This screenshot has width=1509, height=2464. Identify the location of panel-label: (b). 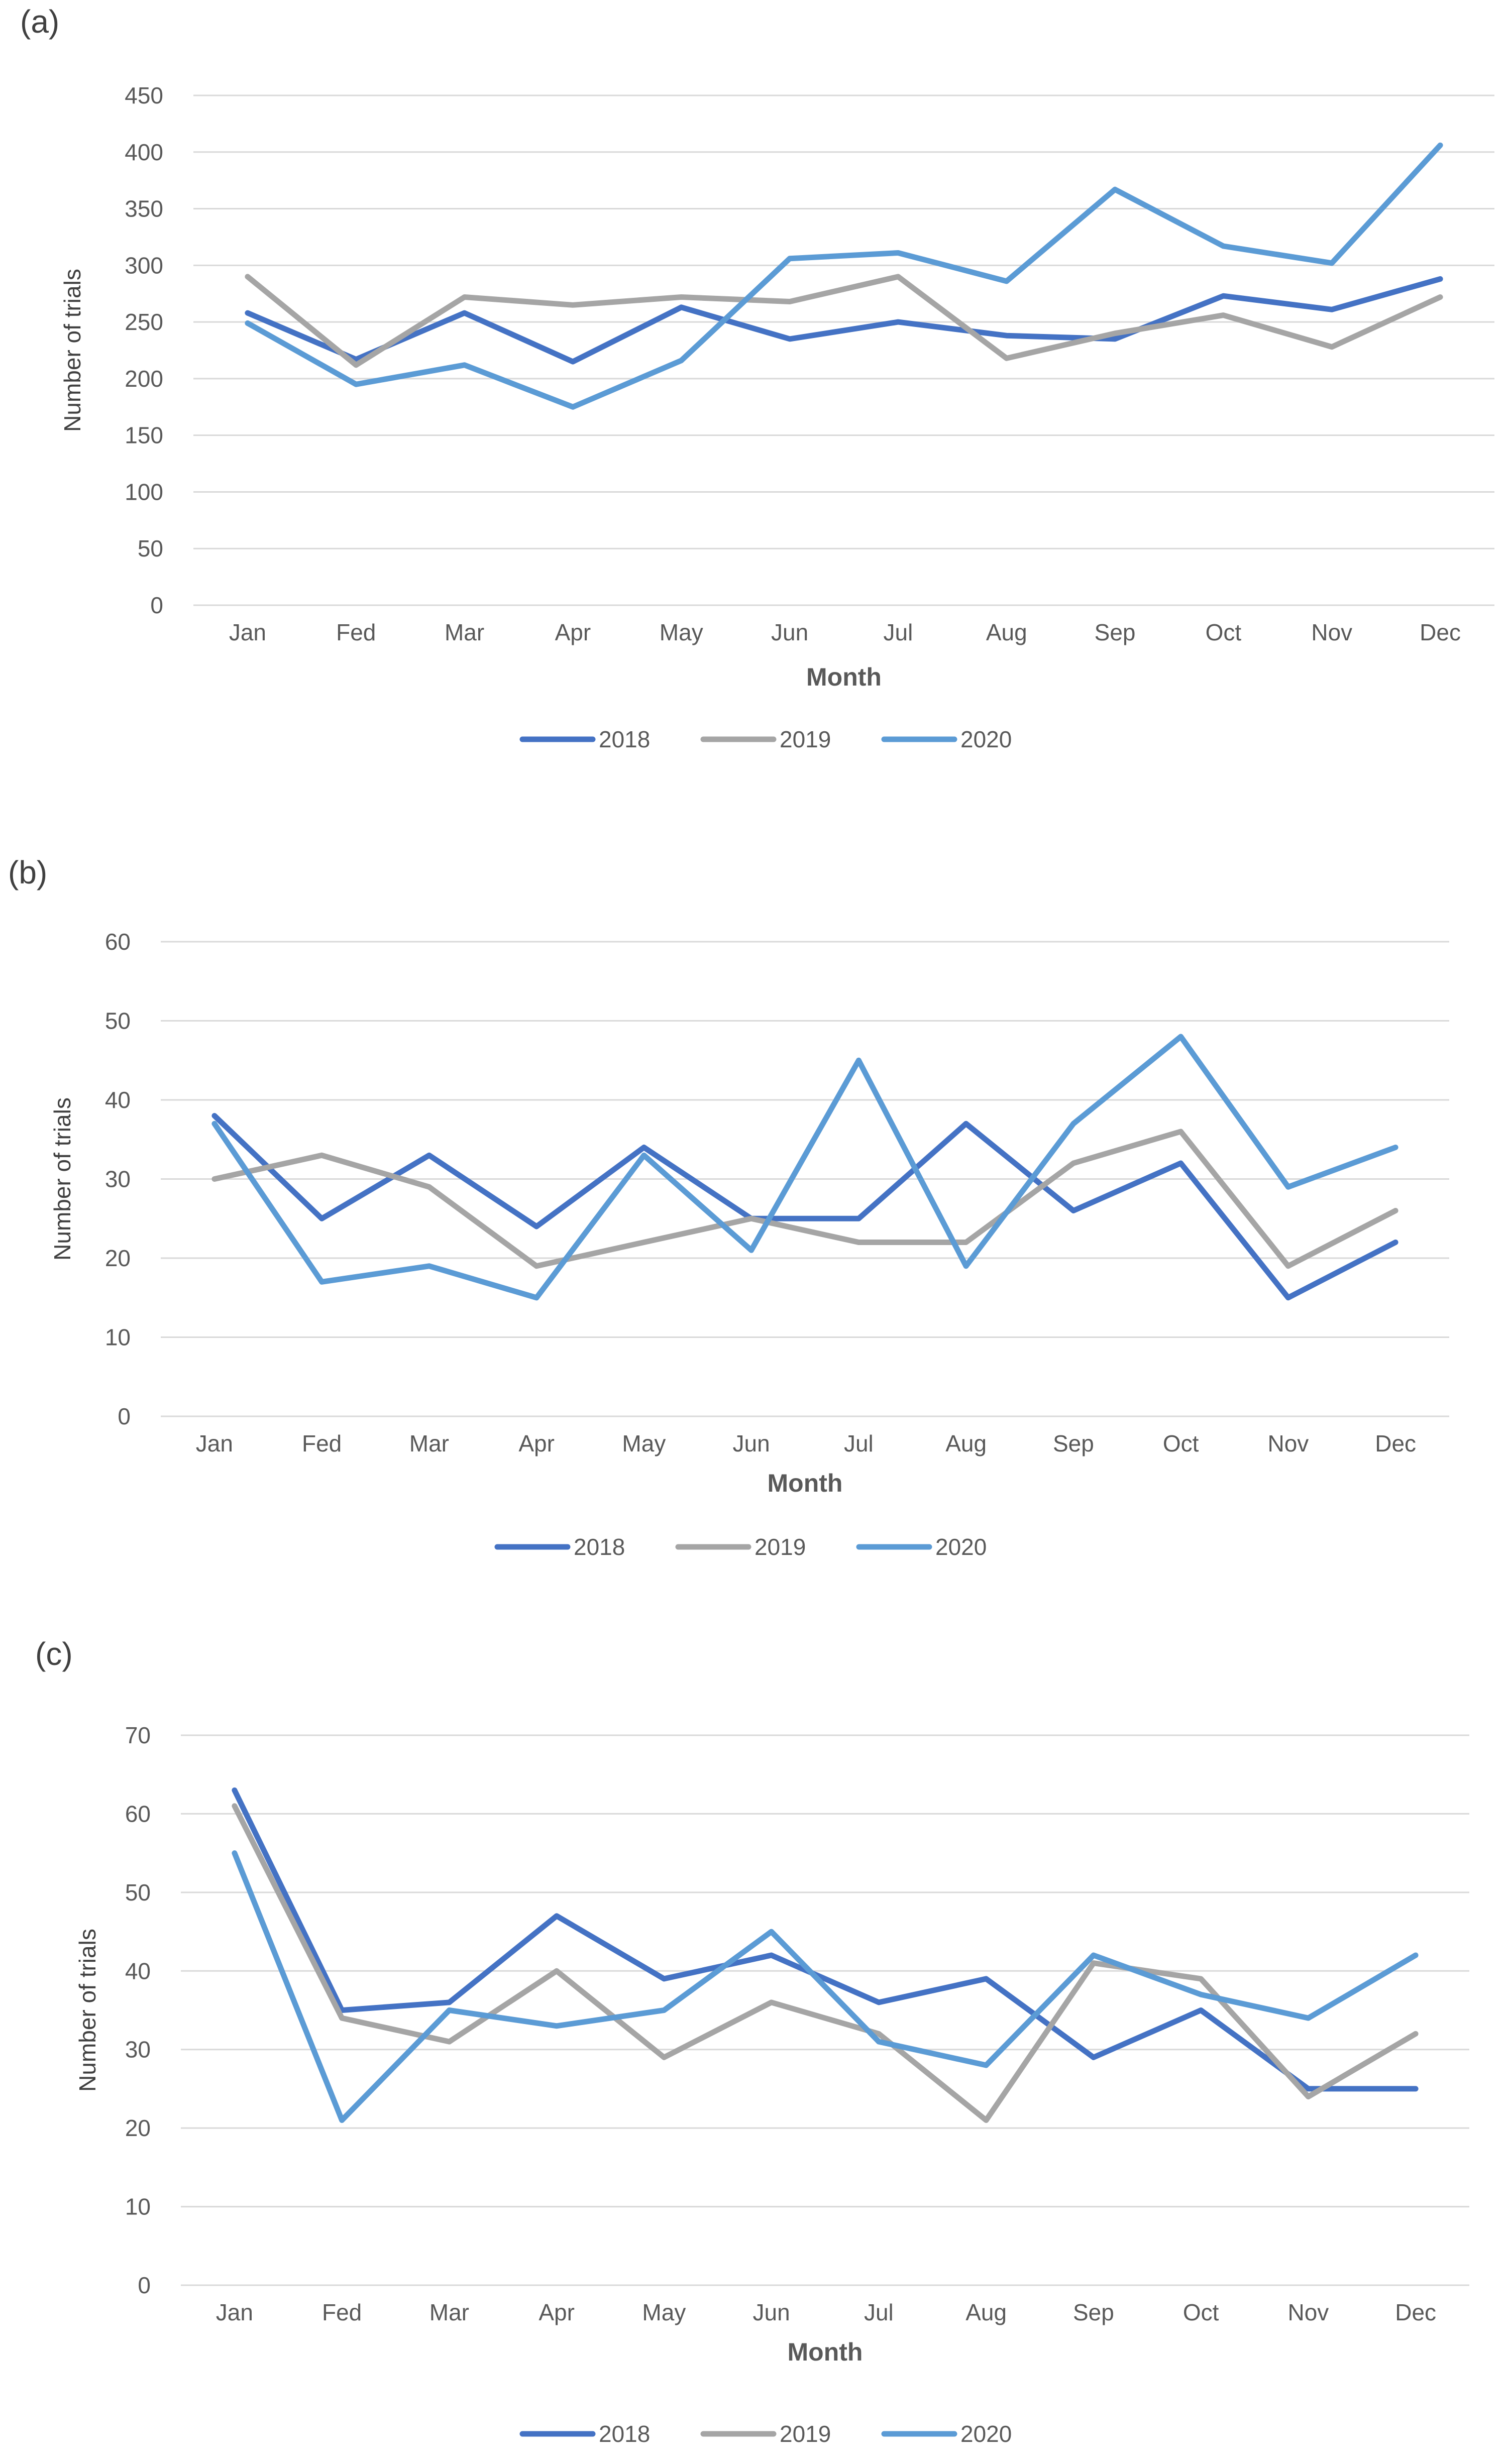
(28, 872).